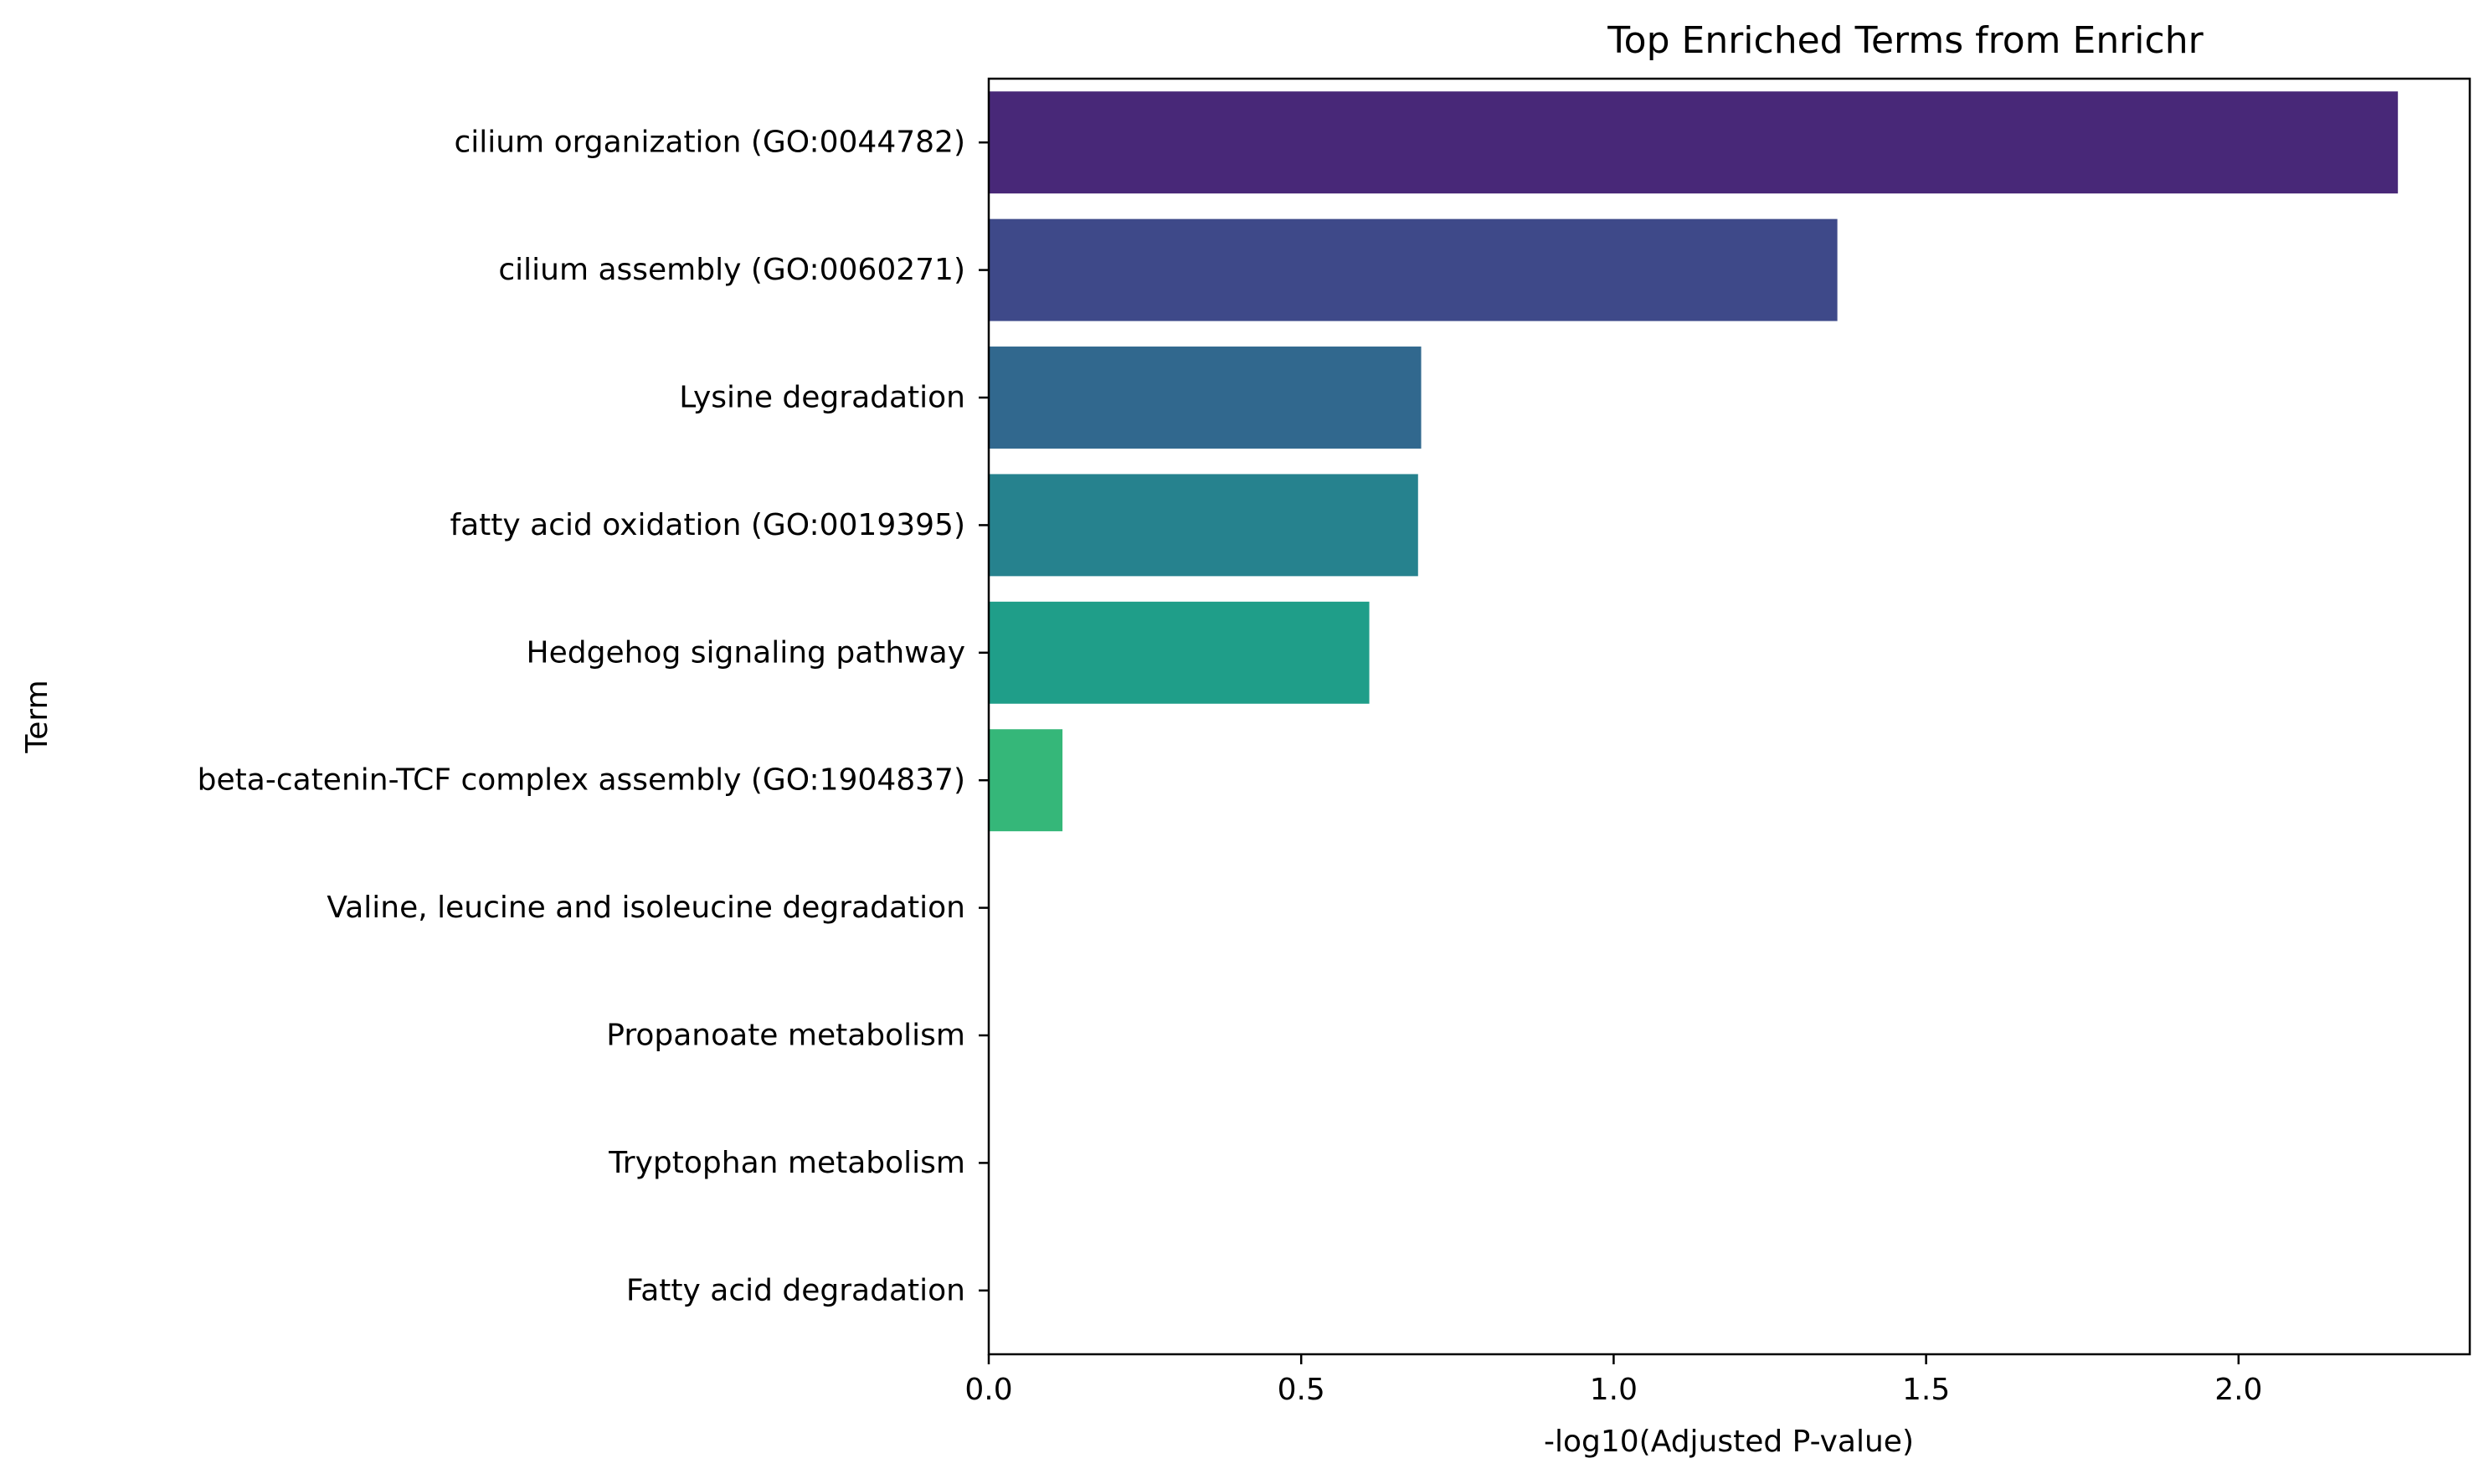  I want to click on y-tick-label: Tryptophan metabolism, so click(786, 1163).